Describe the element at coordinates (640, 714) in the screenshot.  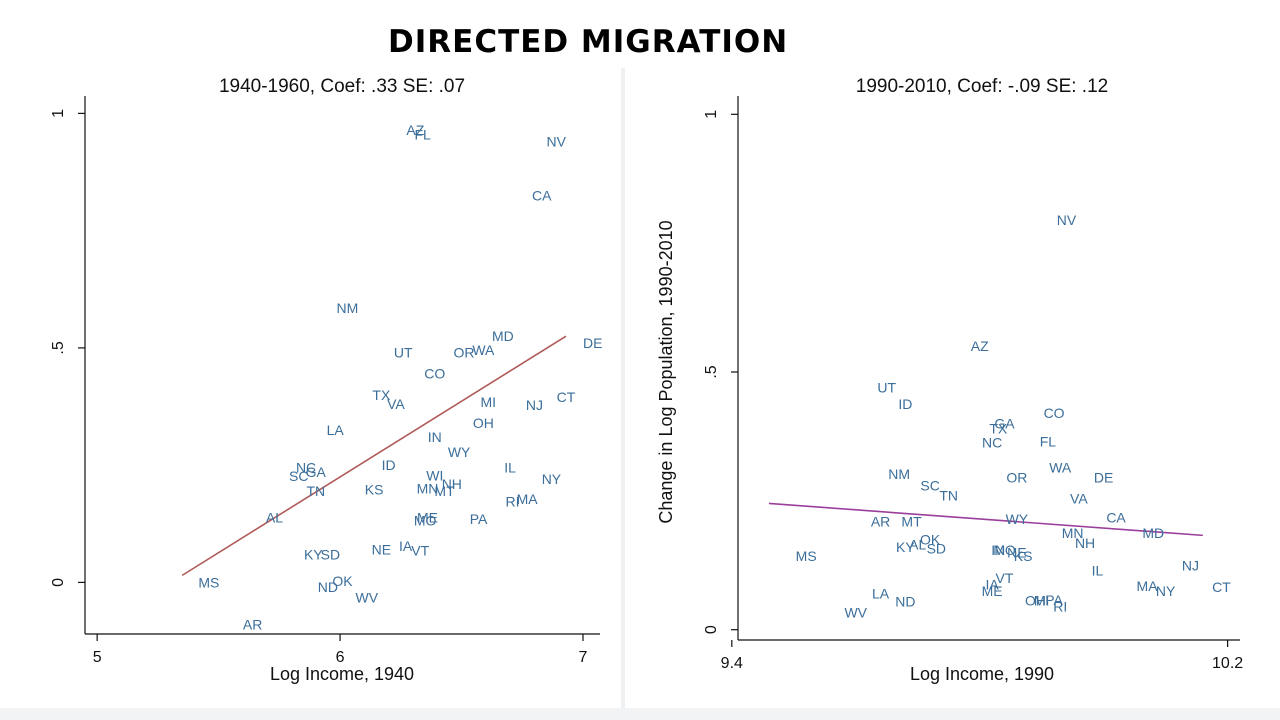
I see `bottom-strip` at that location.